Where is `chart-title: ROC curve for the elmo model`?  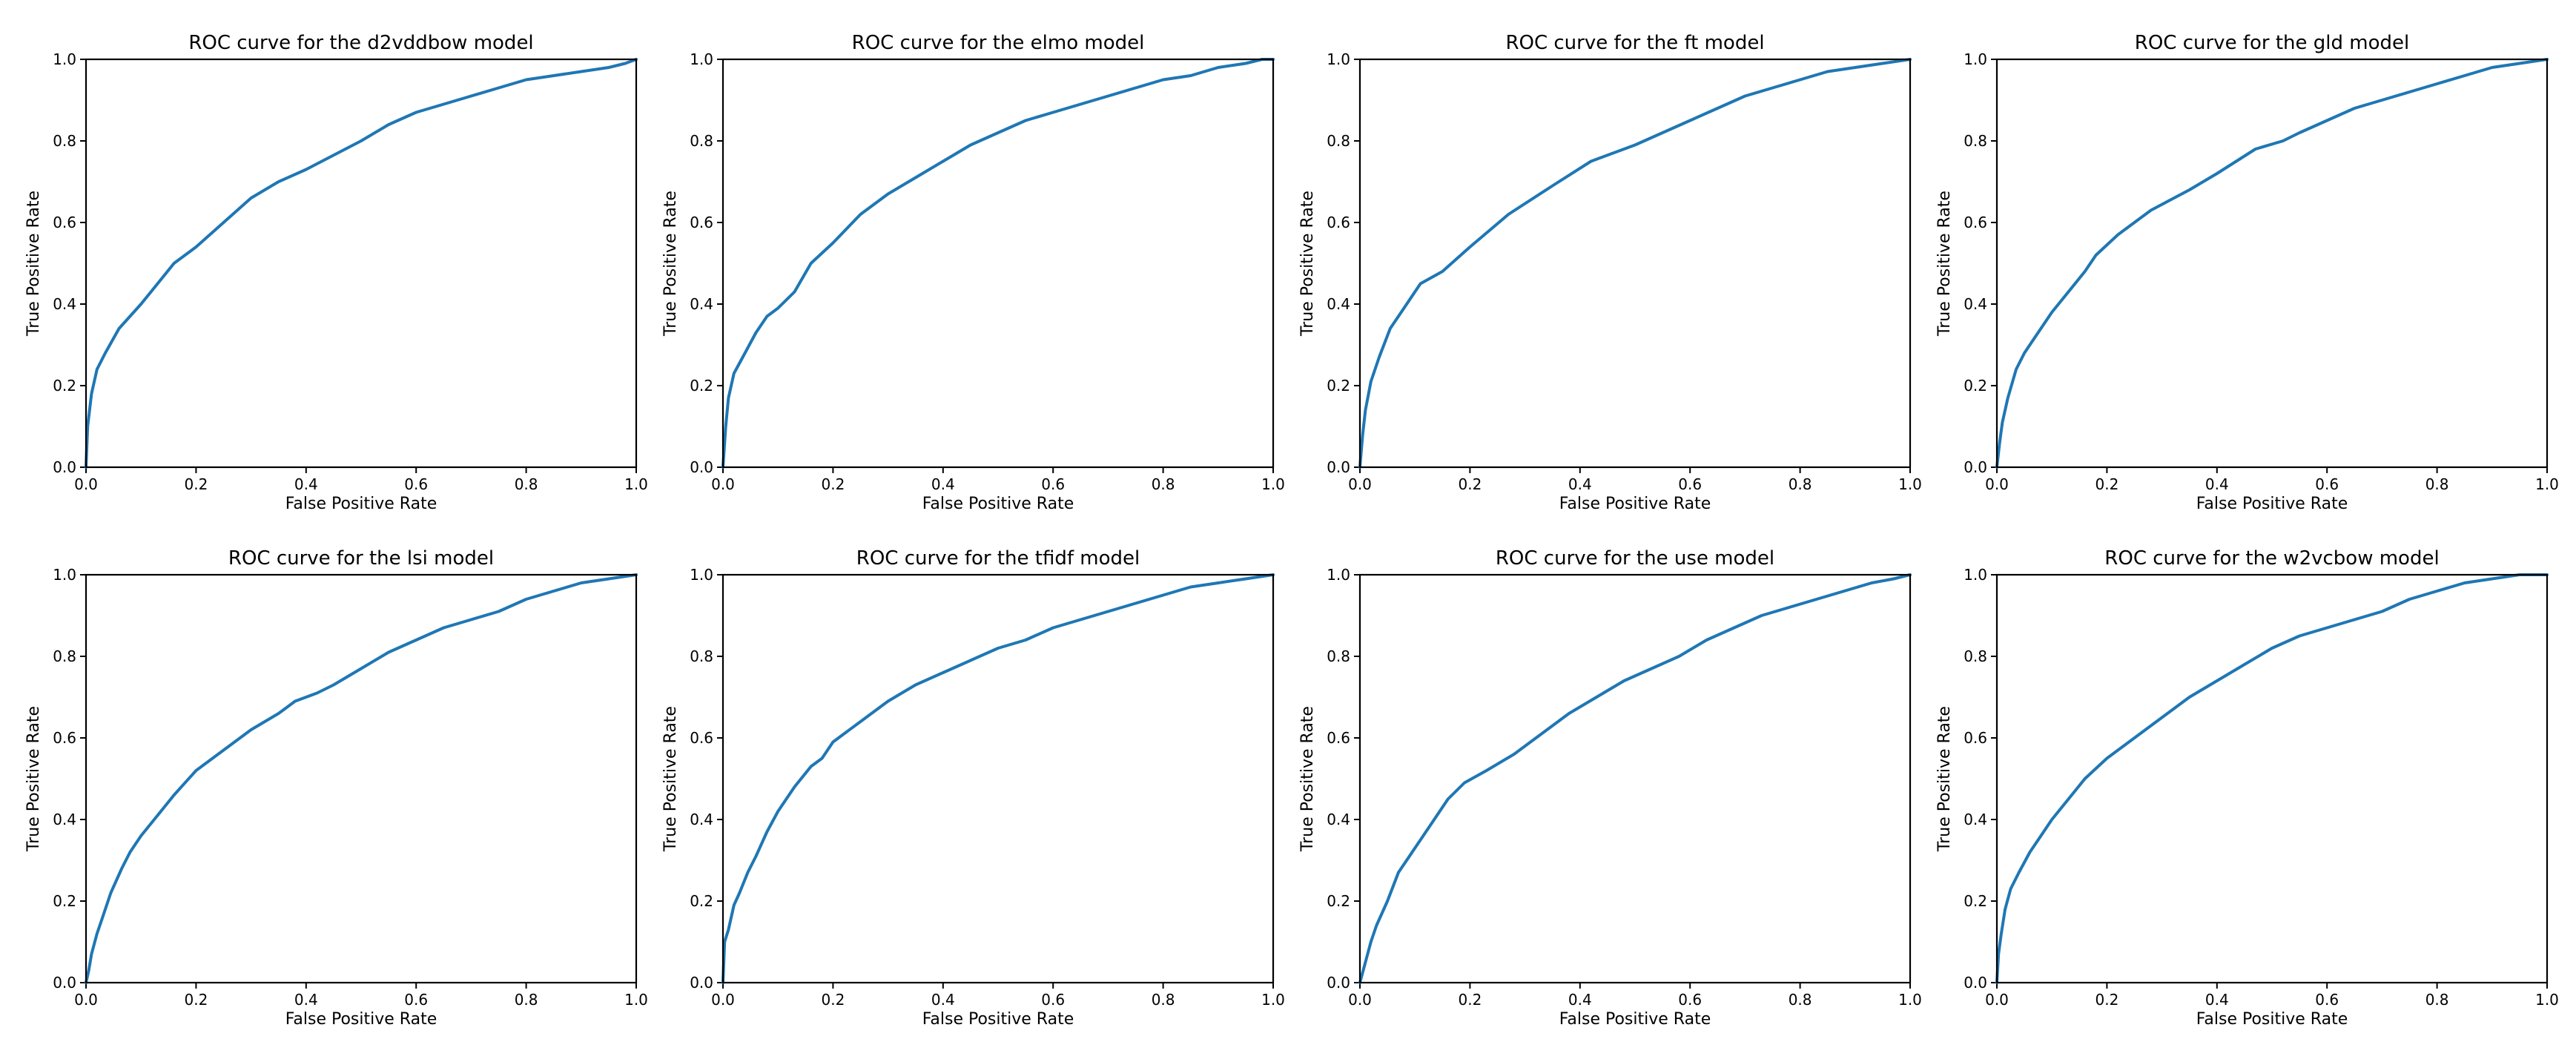 chart-title: ROC curve for the elmo model is located at coordinates (998, 43).